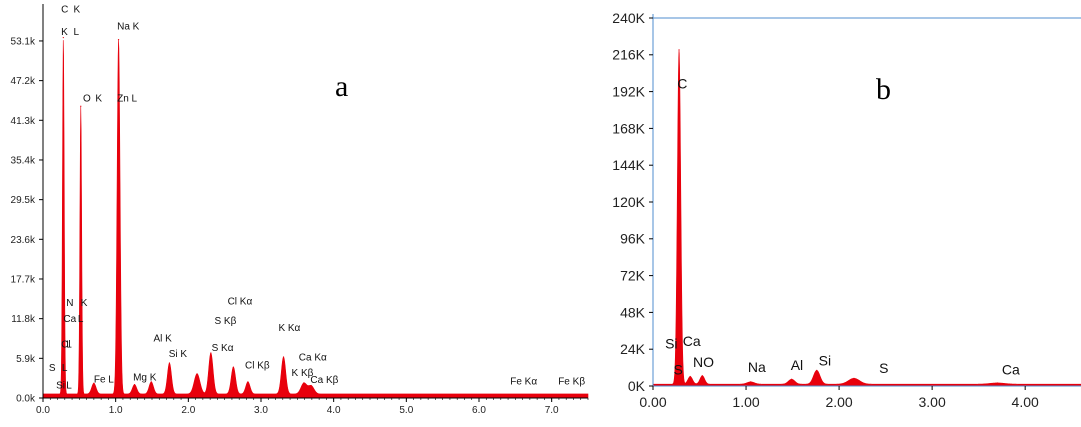 Image resolution: width=1081 pixels, height=427 pixels. What do you see at coordinates (23, 200) in the screenshot?
I see `y-tick-label: 29.5k` at bounding box center [23, 200].